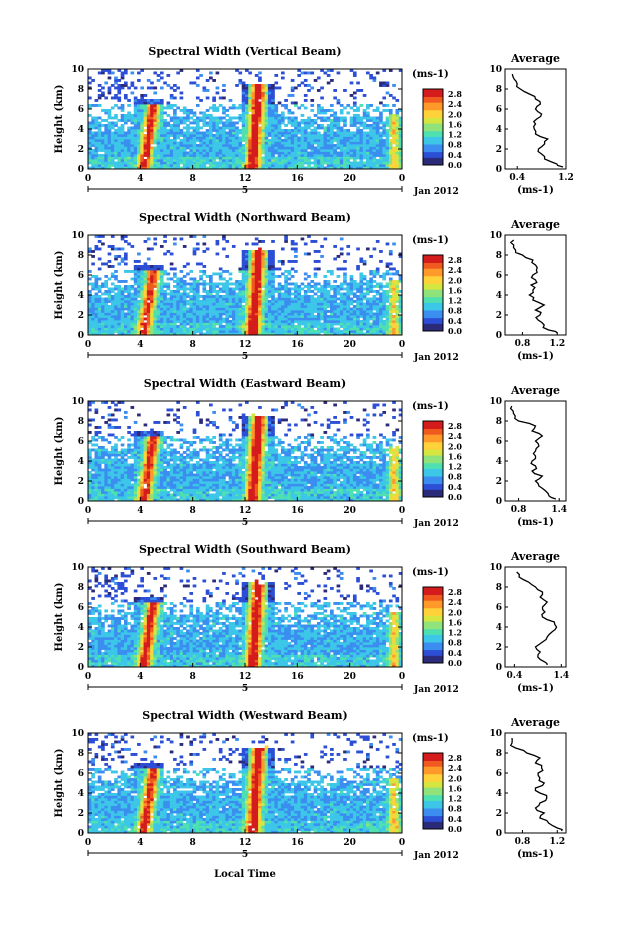 Image resolution: width=622 pixels, height=929 pixels. What do you see at coordinates (433, 322) in the screenshot?
I see `colorbar-segment` at bounding box center [433, 322].